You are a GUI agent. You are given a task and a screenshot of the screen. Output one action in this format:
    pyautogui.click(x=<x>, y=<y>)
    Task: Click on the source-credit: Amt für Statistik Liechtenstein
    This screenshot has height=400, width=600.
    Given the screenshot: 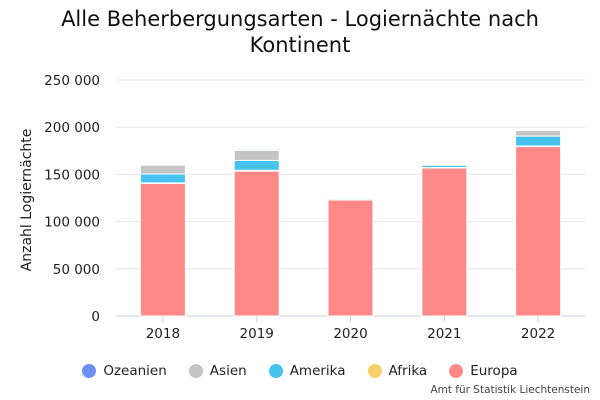 What is the action you would take?
    pyautogui.click(x=510, y=390)
    